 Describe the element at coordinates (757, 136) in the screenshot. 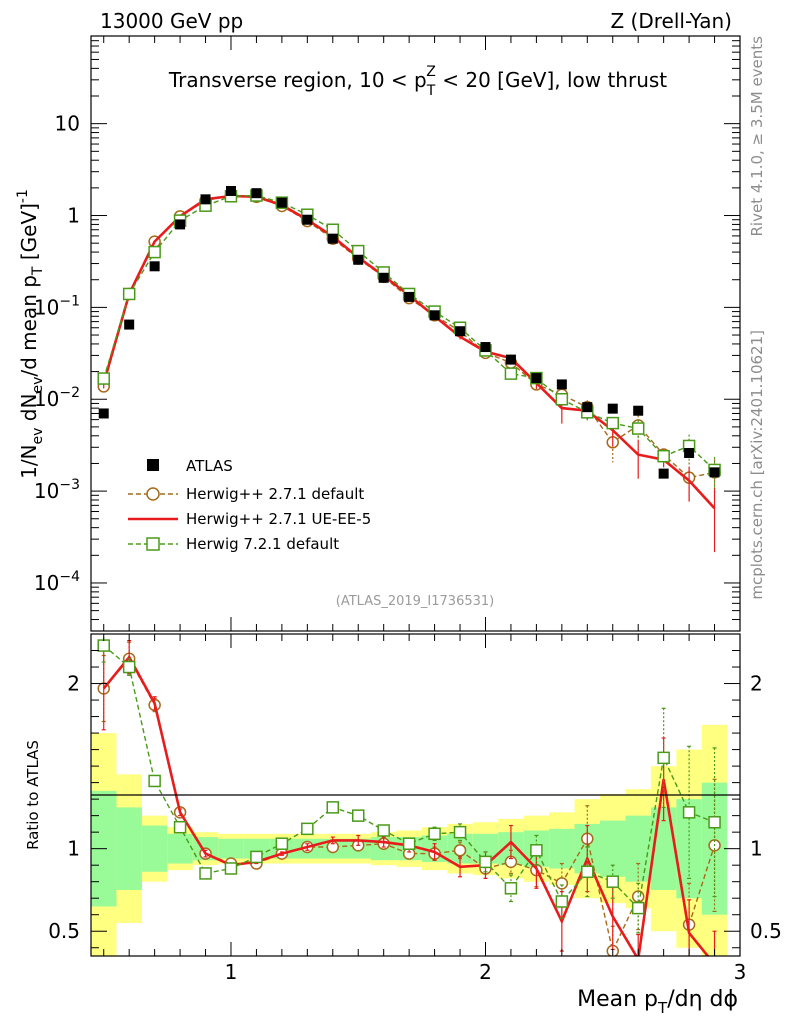

I see `rivet-label: Rivet 4.1.0, ≥ 3.5M events` at that location.